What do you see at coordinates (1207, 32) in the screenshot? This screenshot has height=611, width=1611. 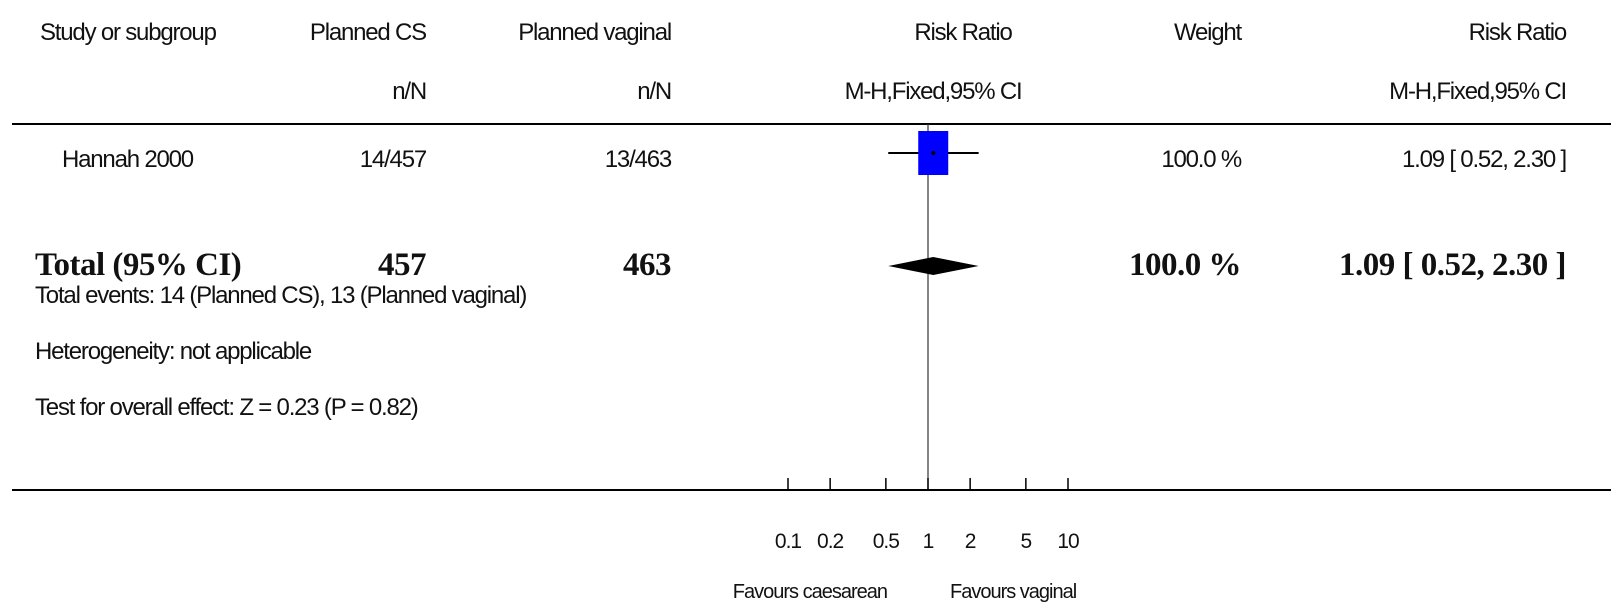 I see `header-weight: Weight` at bounding box center [1207, 32].